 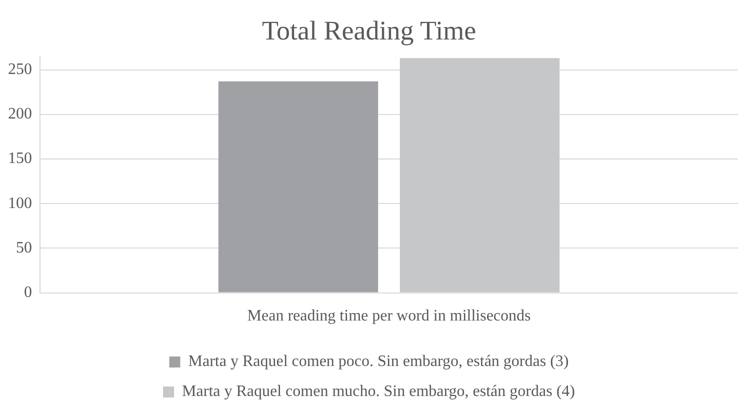 I want to click on legend-label: Marta y Raquel comen mucho. Sin embargo, están gordas (4), so click(x=378, y=391).